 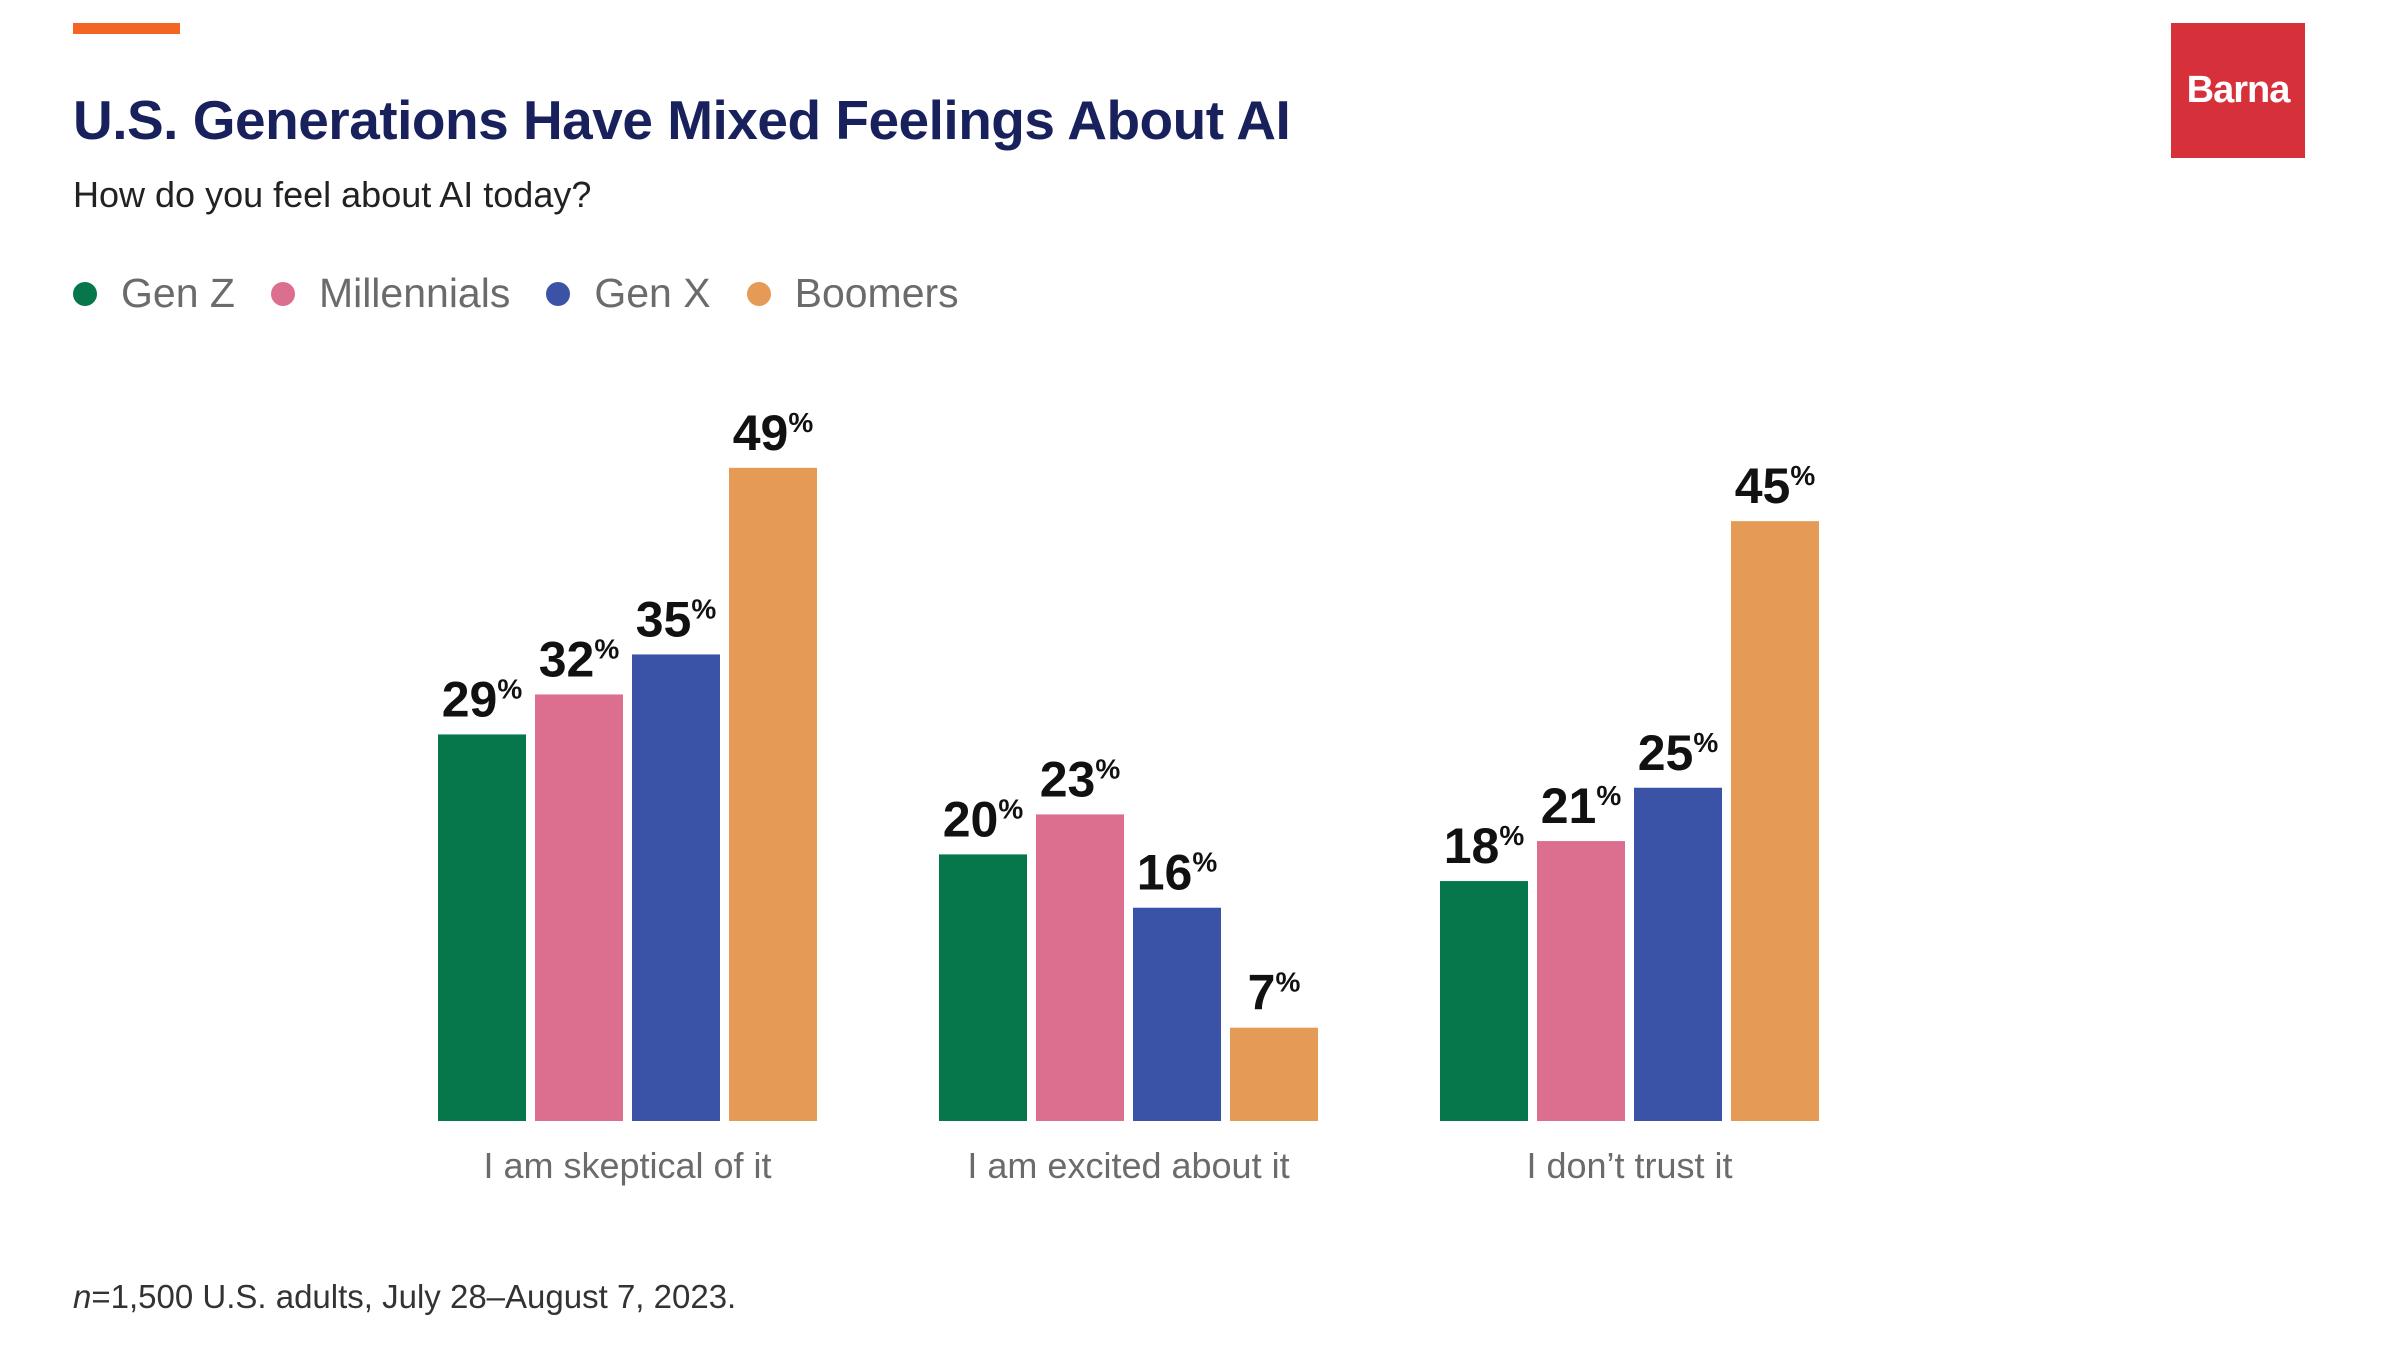 I want to click on category-label-3: I don’t trust it, so click(x=1629, y=1165).